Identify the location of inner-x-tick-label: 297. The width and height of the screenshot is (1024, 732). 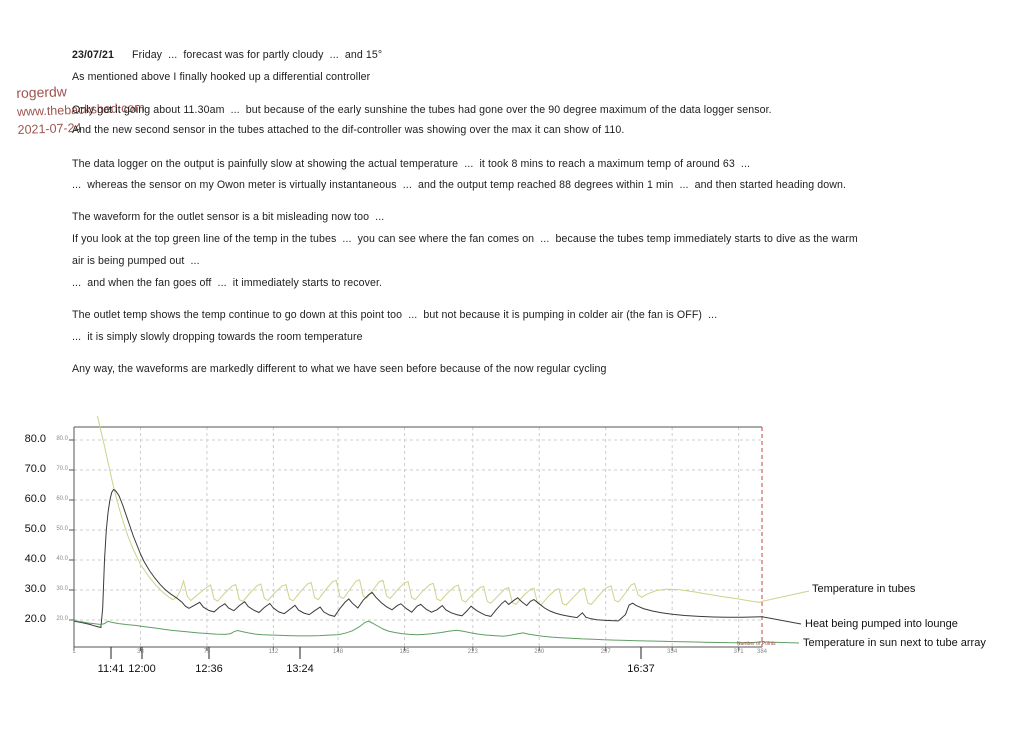
(605, 652).